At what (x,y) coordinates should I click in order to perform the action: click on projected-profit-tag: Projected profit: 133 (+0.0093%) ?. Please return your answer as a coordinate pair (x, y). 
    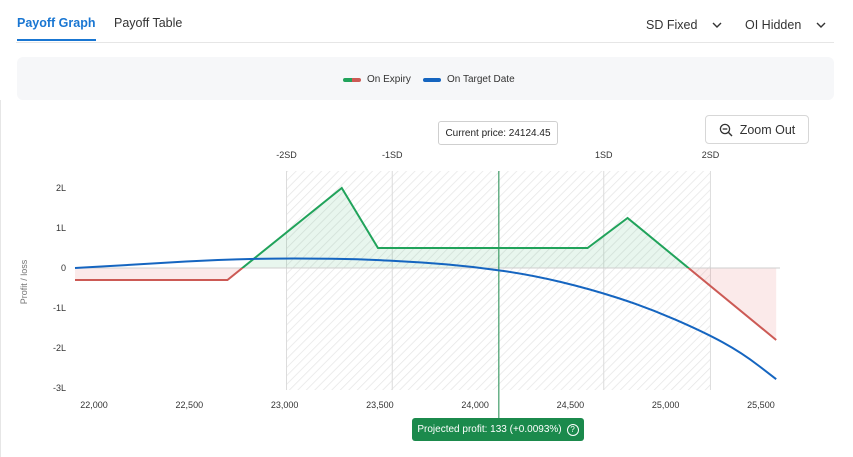
    Looking at the image, I should click on (498, 429).